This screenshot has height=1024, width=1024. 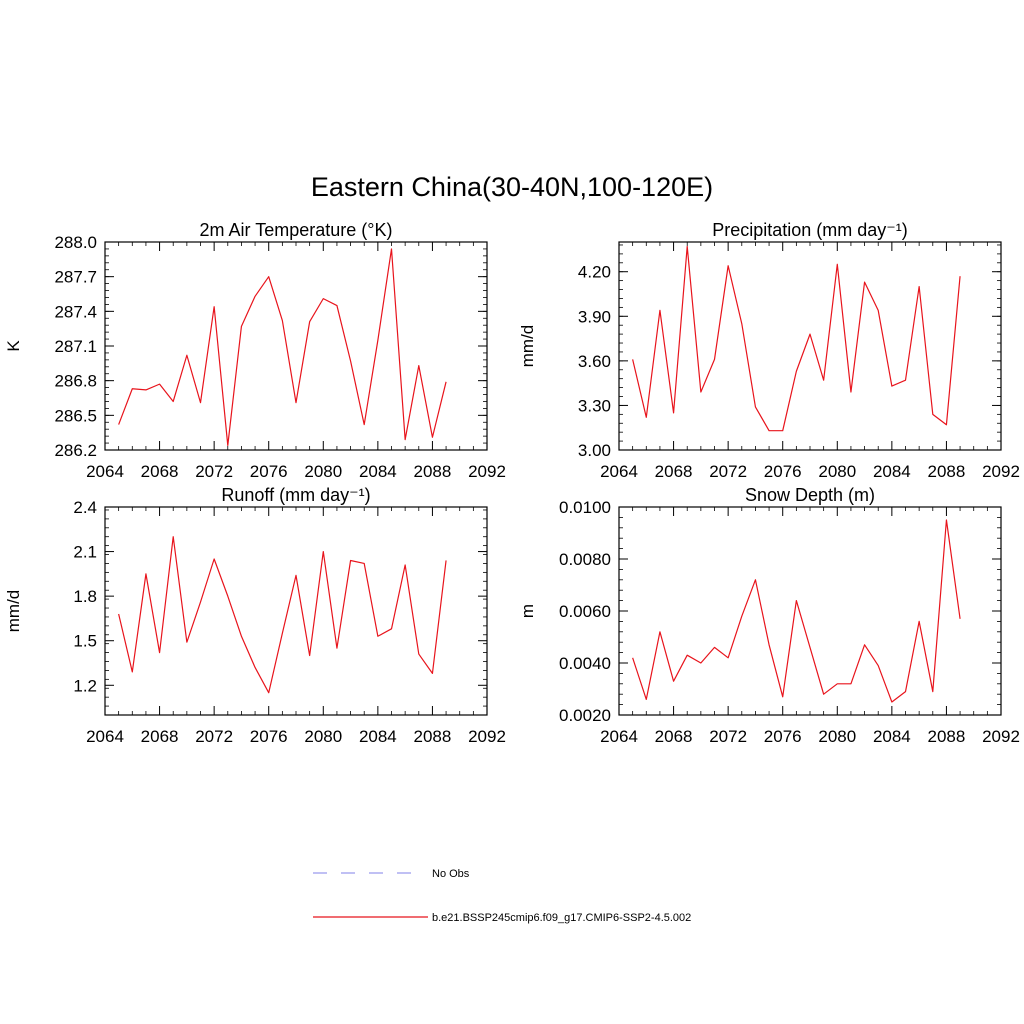 I want to click on y-tick-label: 2.4, so click(x=85, y=507).